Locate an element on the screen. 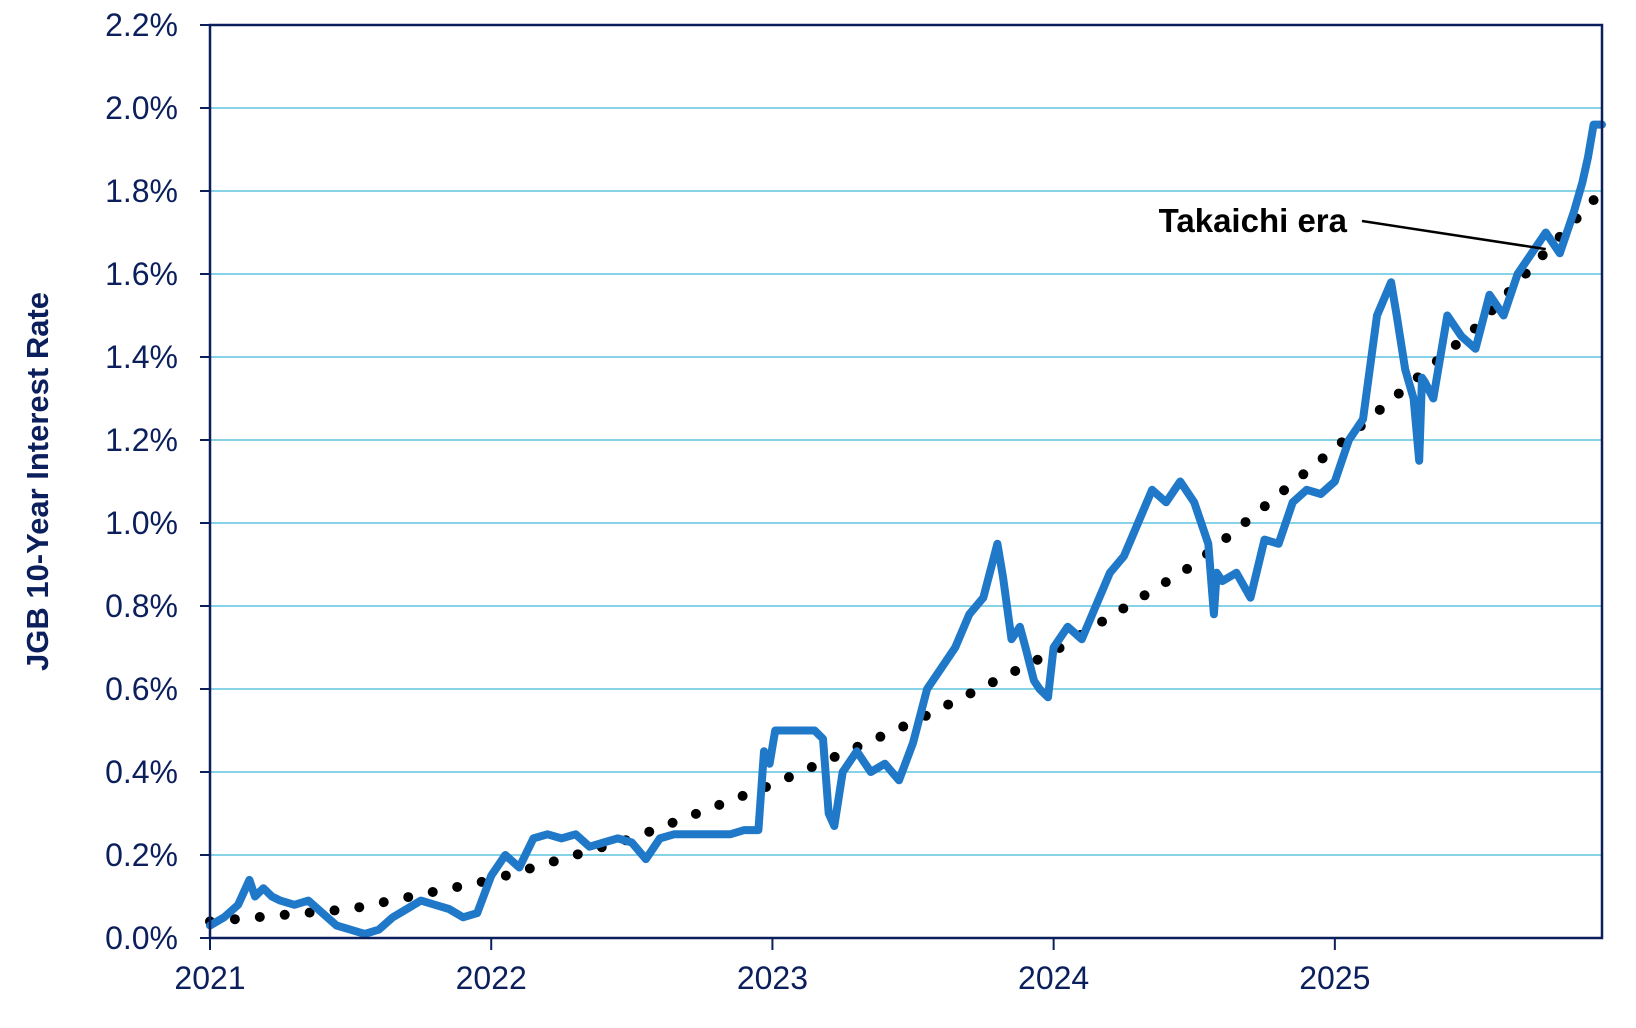 The height and width of the screenshot is (1028, 1636). annotation-pointer is located at coordinates (1453, 235).